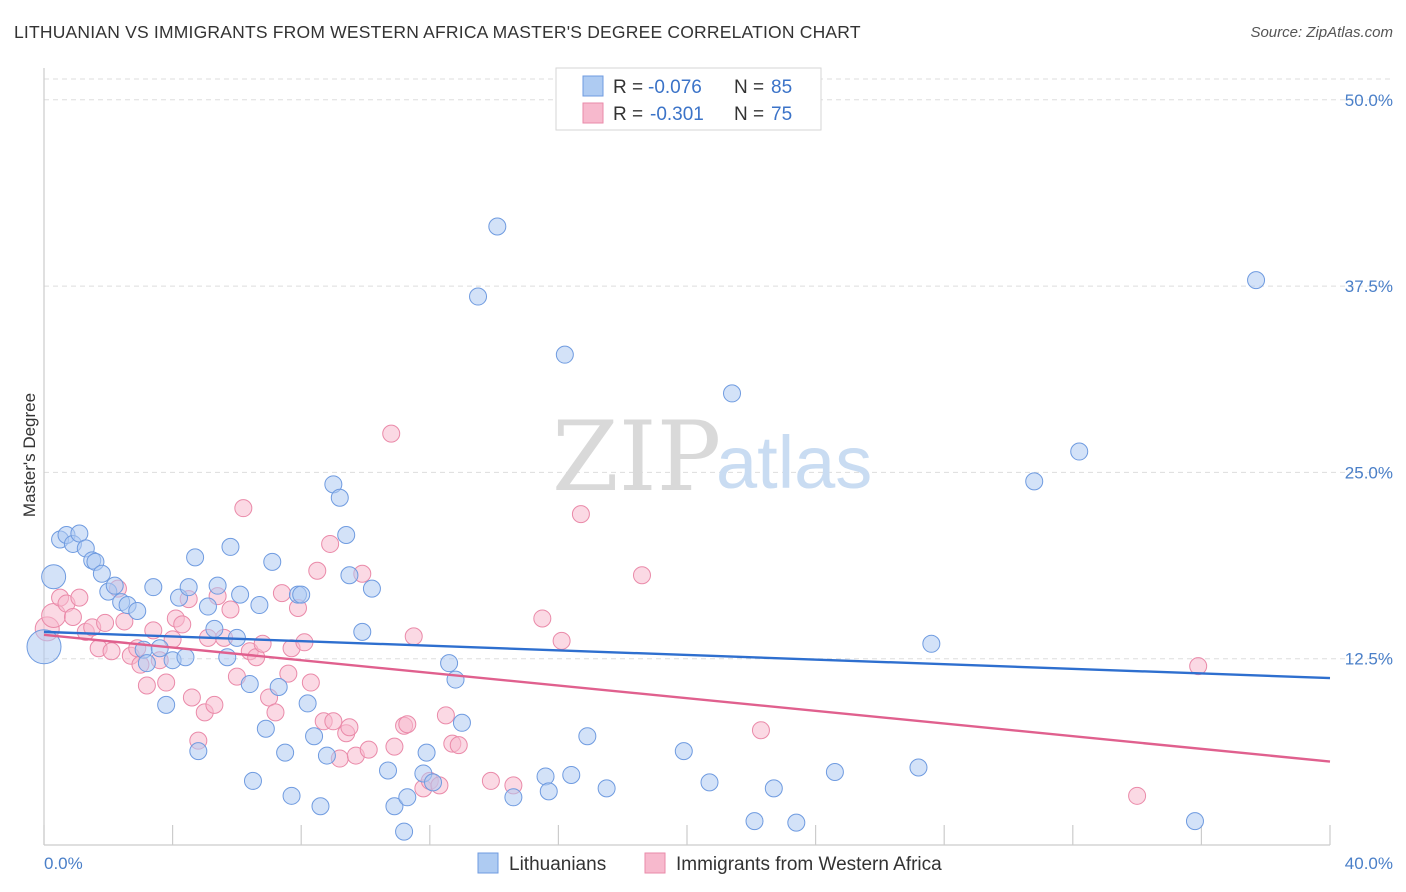 This screenshot has height=892, width=1406. Describe the element at coordinates (1369, 380) in the screenshot. I see `y-tick-labels: 12.5% 25.0% 37.5% 50.0%` at that location.